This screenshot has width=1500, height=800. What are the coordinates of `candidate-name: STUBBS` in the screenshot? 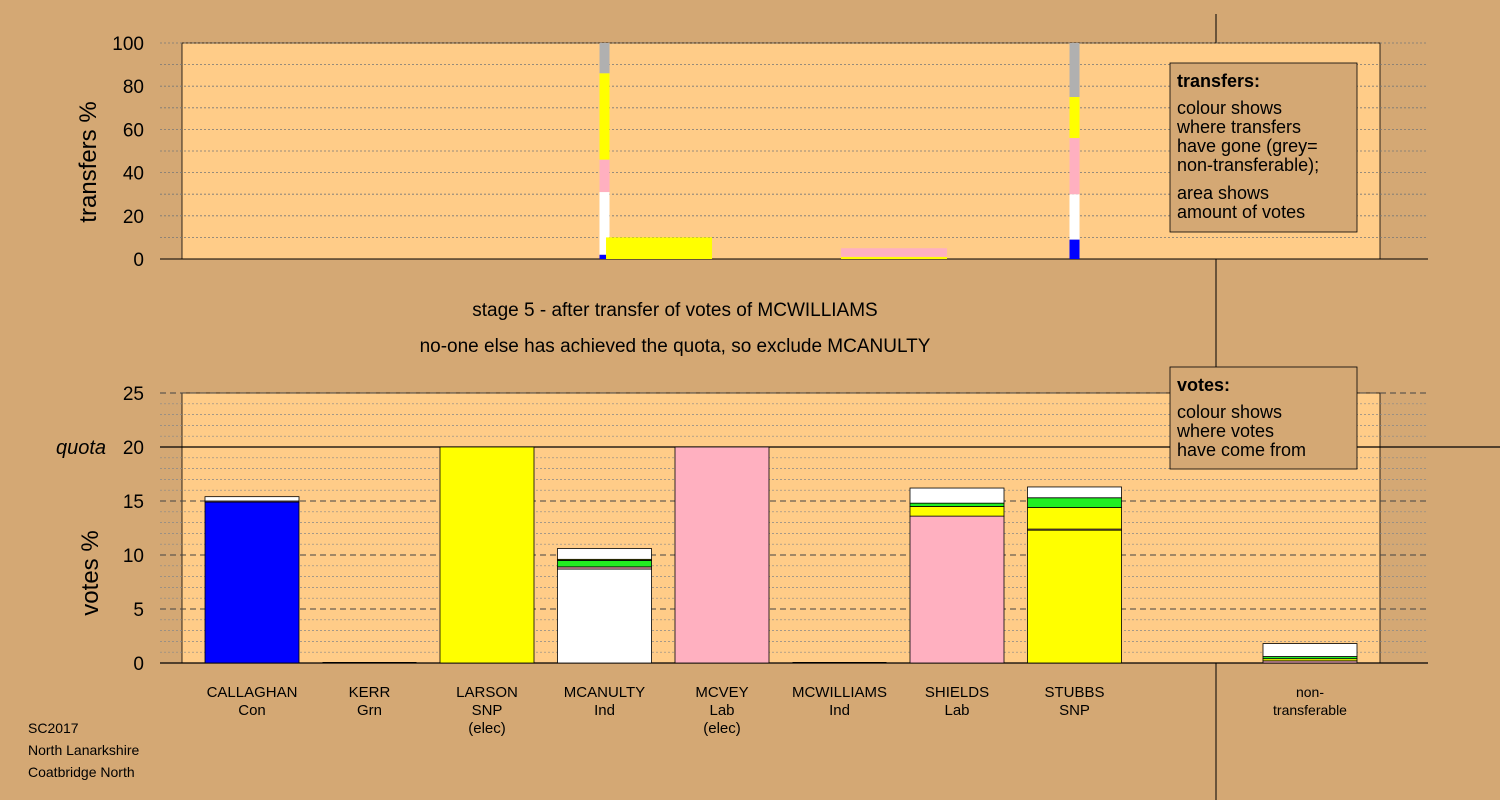 It's located at (1074, 692).